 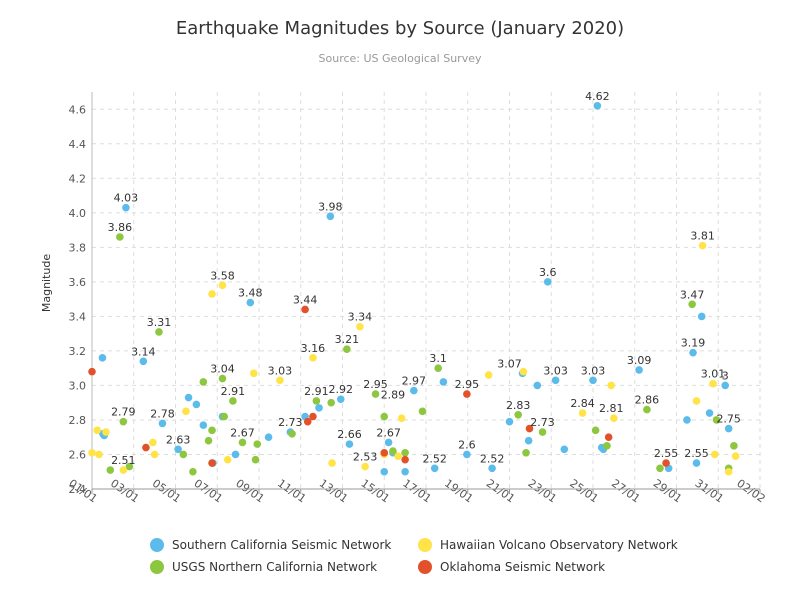 I want to click on data-label: 3.01, so click(x=713, y=374).